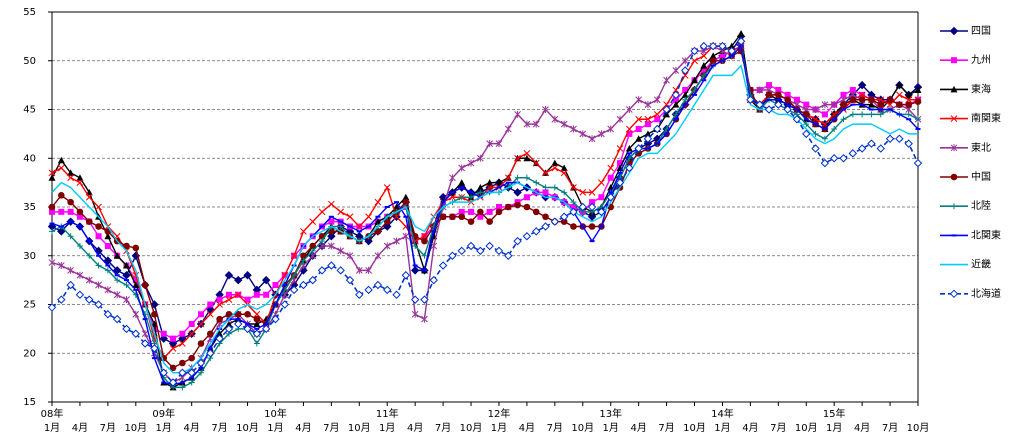  I want to click on y-tick-label: 35, so click(29, 207).